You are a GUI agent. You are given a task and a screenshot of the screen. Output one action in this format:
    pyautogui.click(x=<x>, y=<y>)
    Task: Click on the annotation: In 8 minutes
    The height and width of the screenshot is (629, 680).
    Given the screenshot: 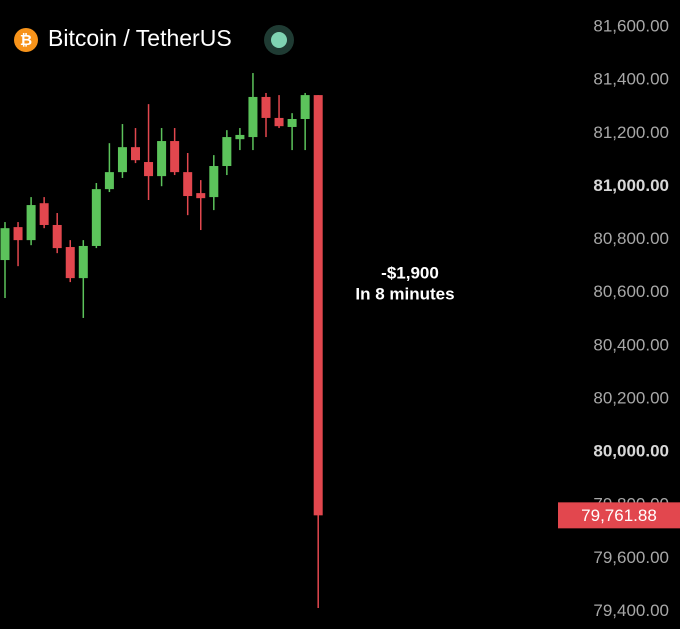 What is the action you would take?
    pyautogui.click(x=404, y=293)
    